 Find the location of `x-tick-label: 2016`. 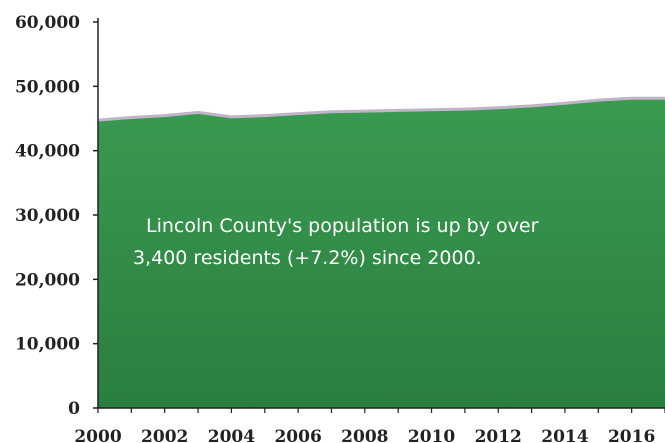

x-tick-label: 2016 is located at coordinates (631, 435).